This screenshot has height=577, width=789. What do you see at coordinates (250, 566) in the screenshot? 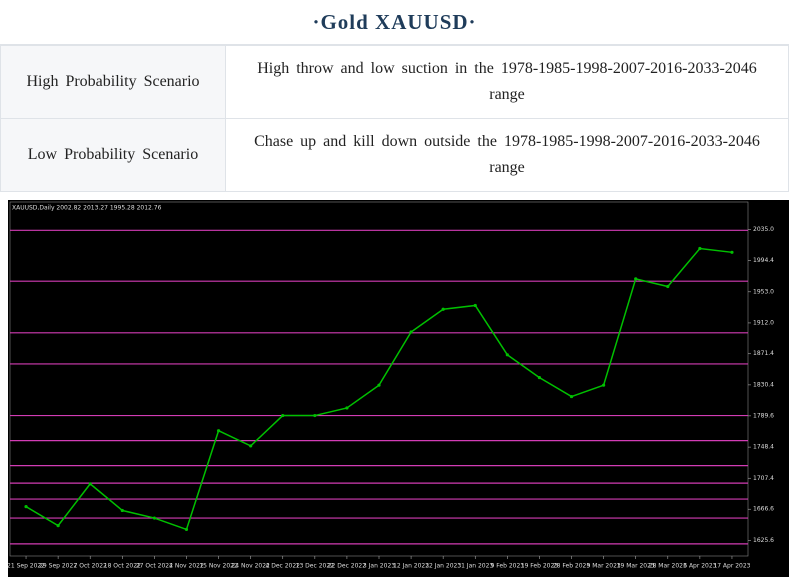
I see `x-tick-label: 24 Nov 2022` at bounding box center [250, 566].